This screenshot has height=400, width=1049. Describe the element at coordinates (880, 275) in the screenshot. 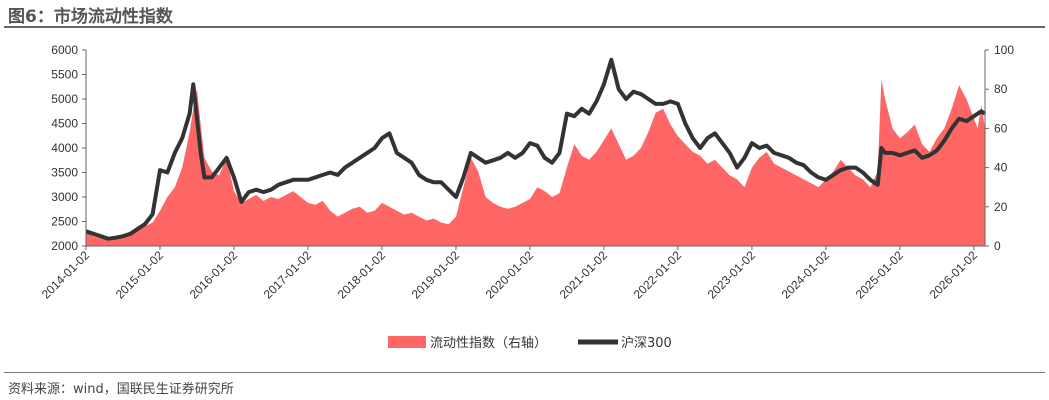

I see `x-tick-label: 2025-01-02` at that location.